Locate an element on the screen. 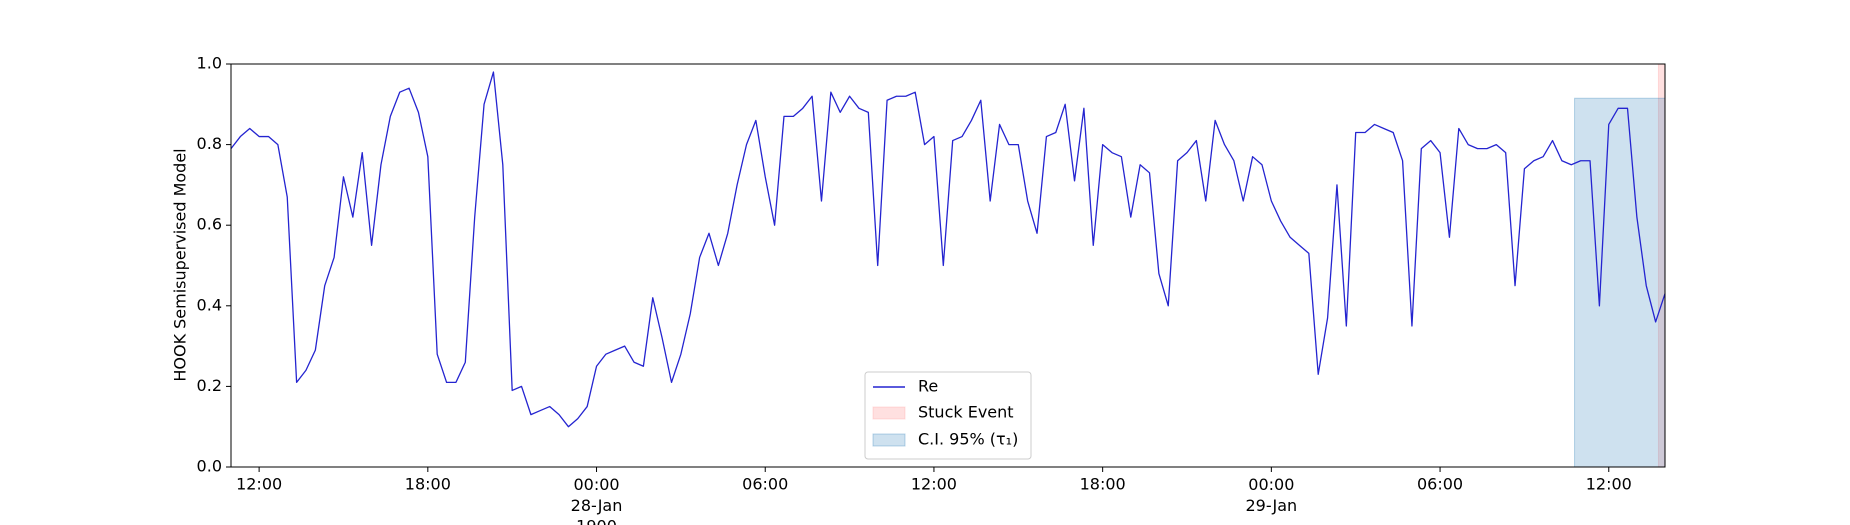 The image size is (1850, 525). legend-label: Re is located at coordinates (928, 386).